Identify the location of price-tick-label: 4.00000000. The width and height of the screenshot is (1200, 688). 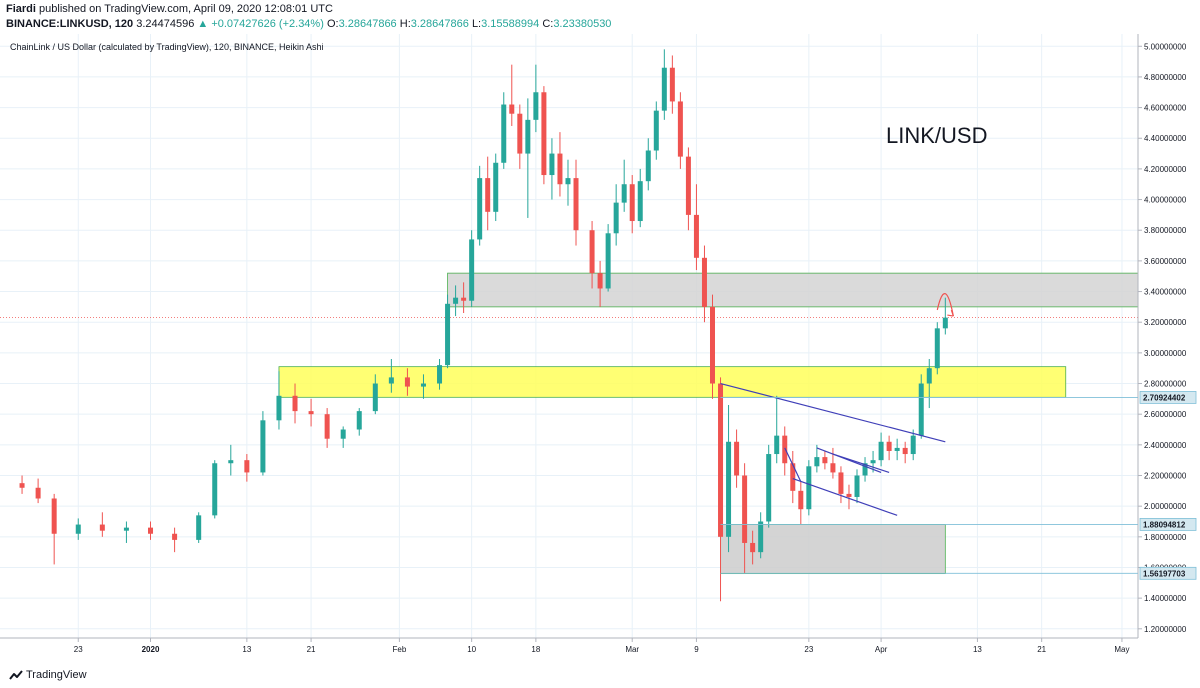
(1165, 200).